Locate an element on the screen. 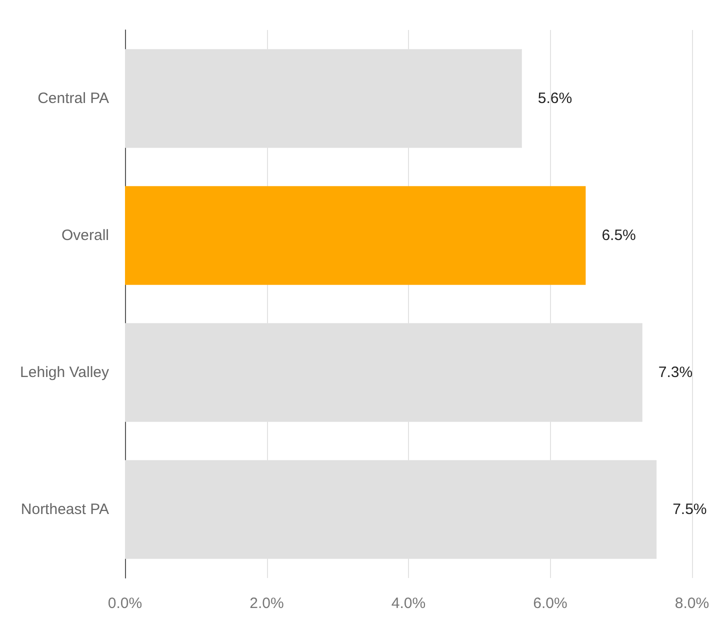  y-tick-label: Lehigh Valley is located at coordinates (65, 372).